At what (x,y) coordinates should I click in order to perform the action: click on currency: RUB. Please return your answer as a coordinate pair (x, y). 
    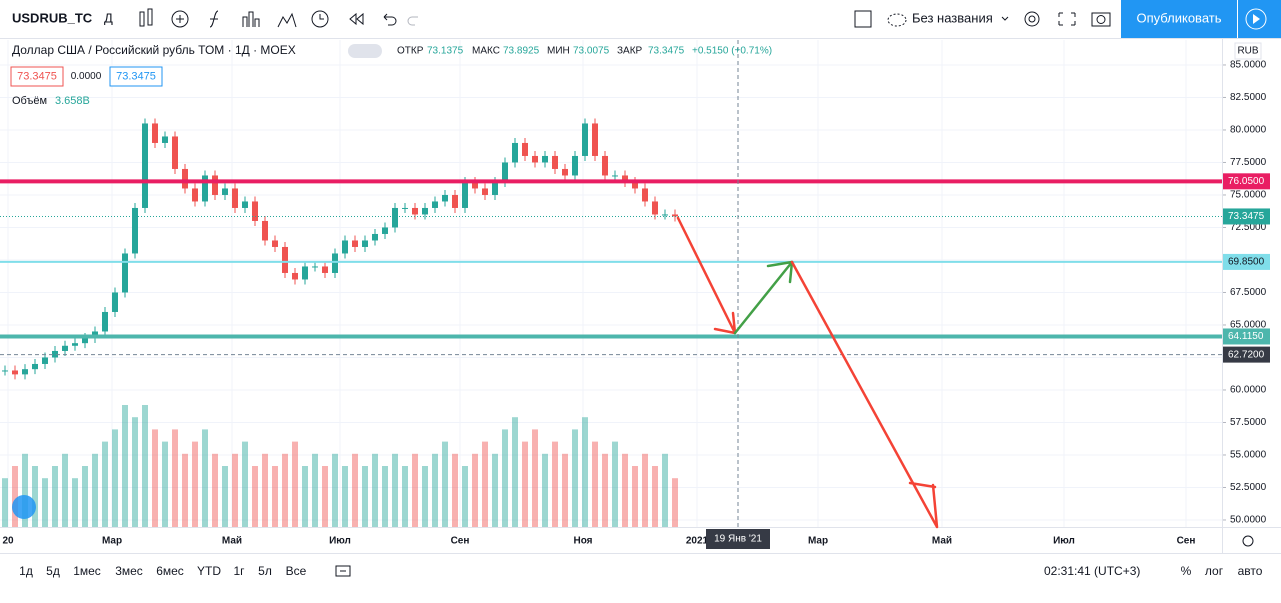
    Looking at the image, I should click on (1247, 51).